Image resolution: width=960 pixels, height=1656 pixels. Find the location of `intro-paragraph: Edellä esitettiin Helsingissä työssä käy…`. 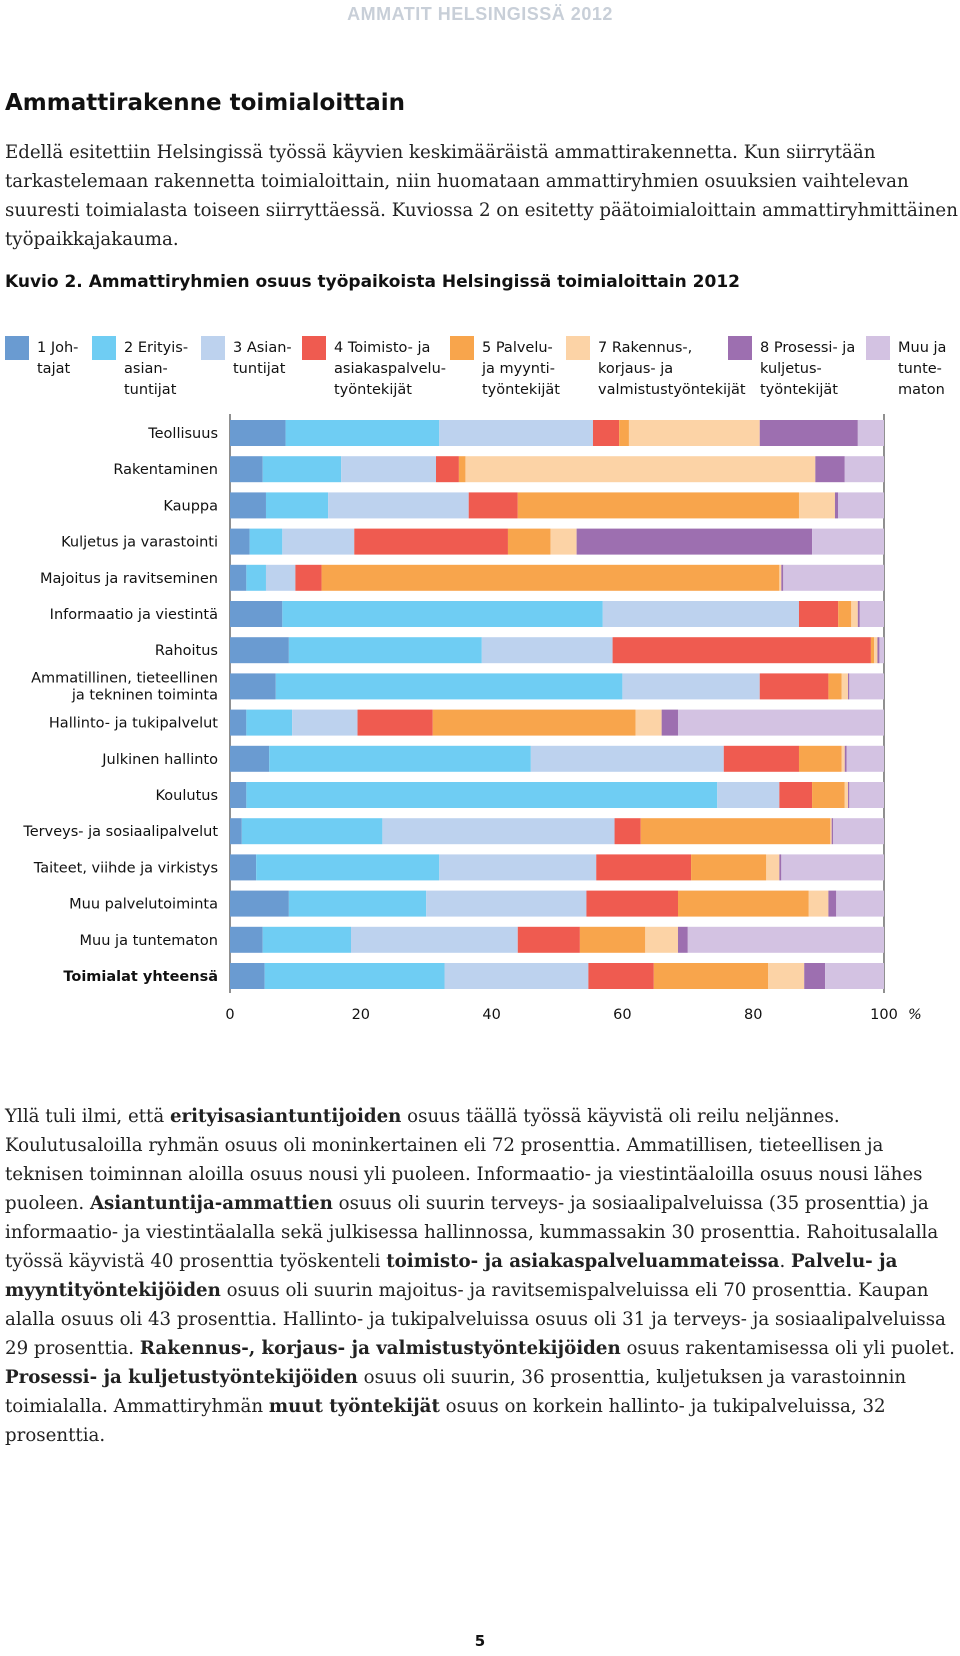

intro-paragraph: Edellä esitettiin Helsingissä työssä käy… is located at coordinates (481, 196).